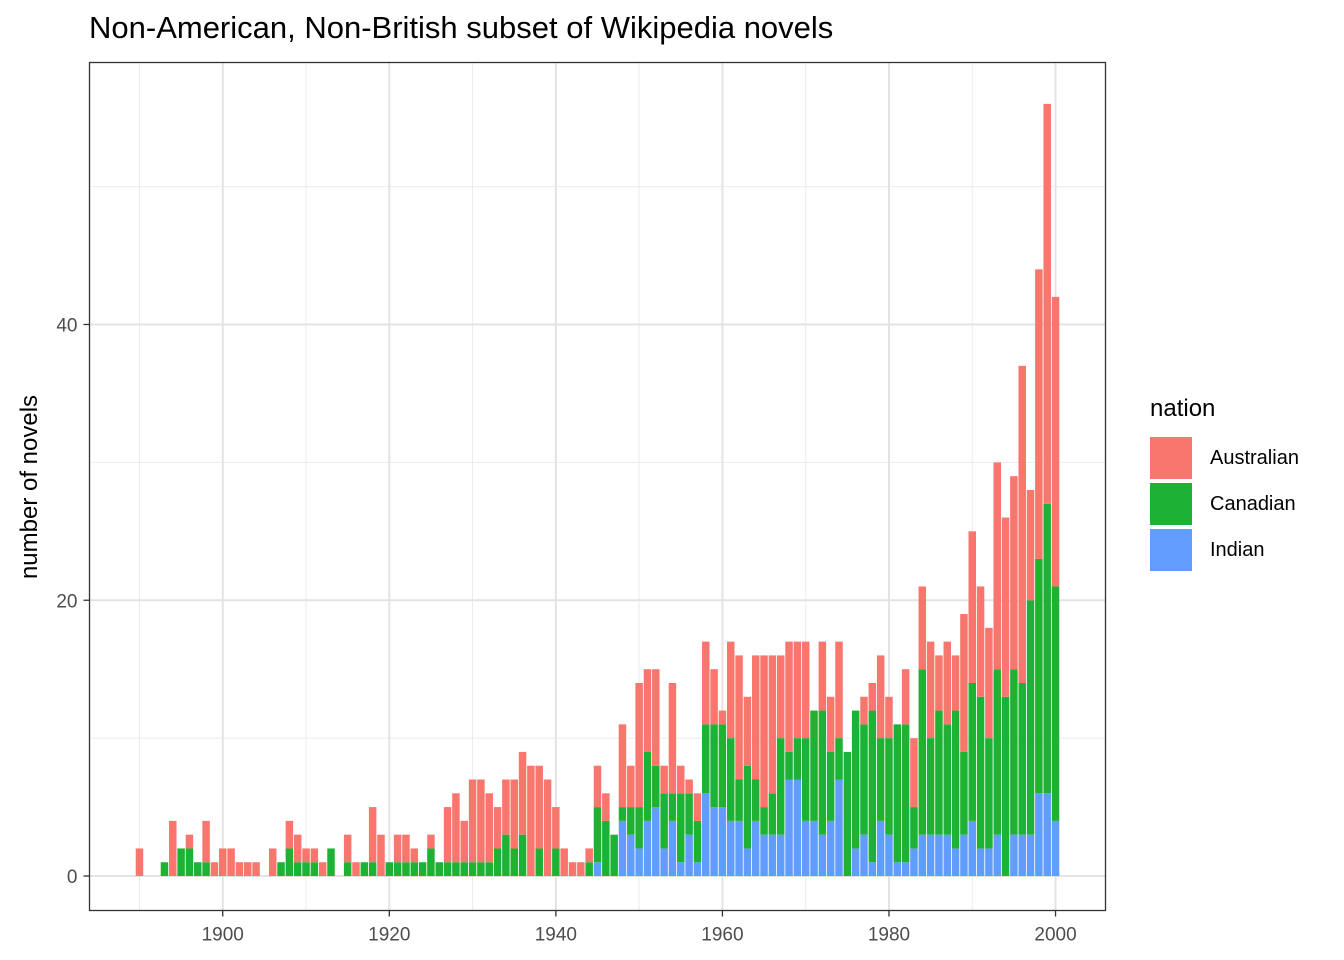  Describe the element at coordinates (397, 869) in the screenshot. I see `bar-canadian-1921` at that location.